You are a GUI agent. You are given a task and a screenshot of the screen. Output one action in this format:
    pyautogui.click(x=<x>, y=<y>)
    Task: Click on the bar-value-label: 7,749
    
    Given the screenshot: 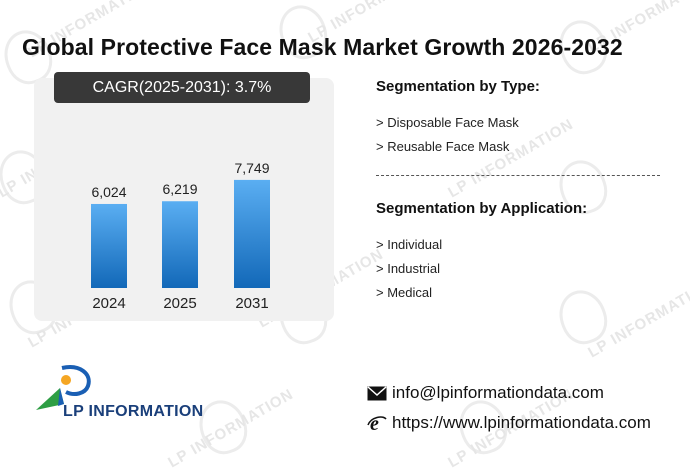 What is the action you would take?
    pyautogui.click(x=251, y=168)
    